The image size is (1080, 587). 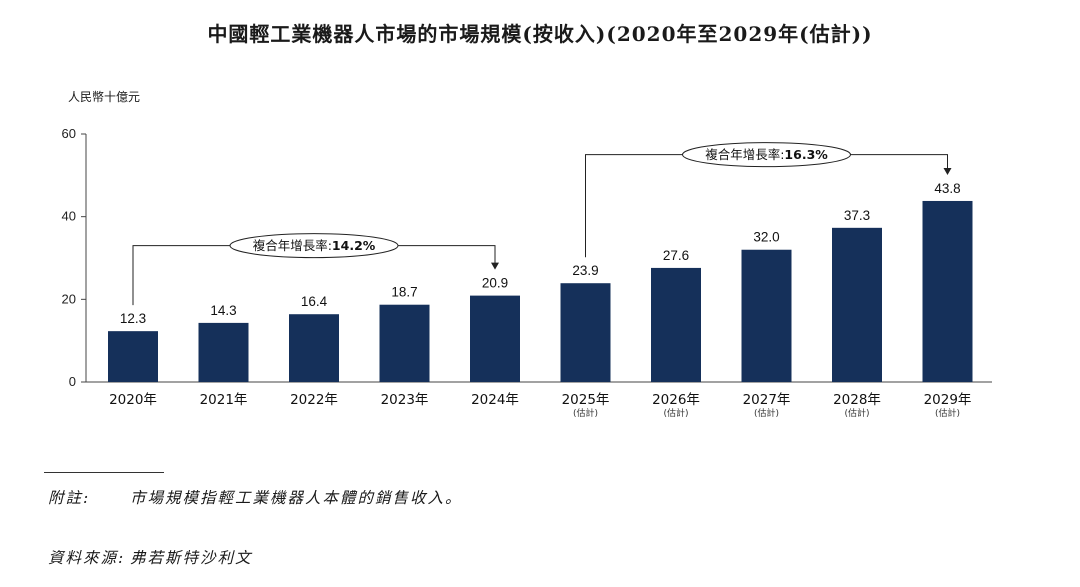 I want to click on bar-value-label: 12.3, so click(x=133, y=318).